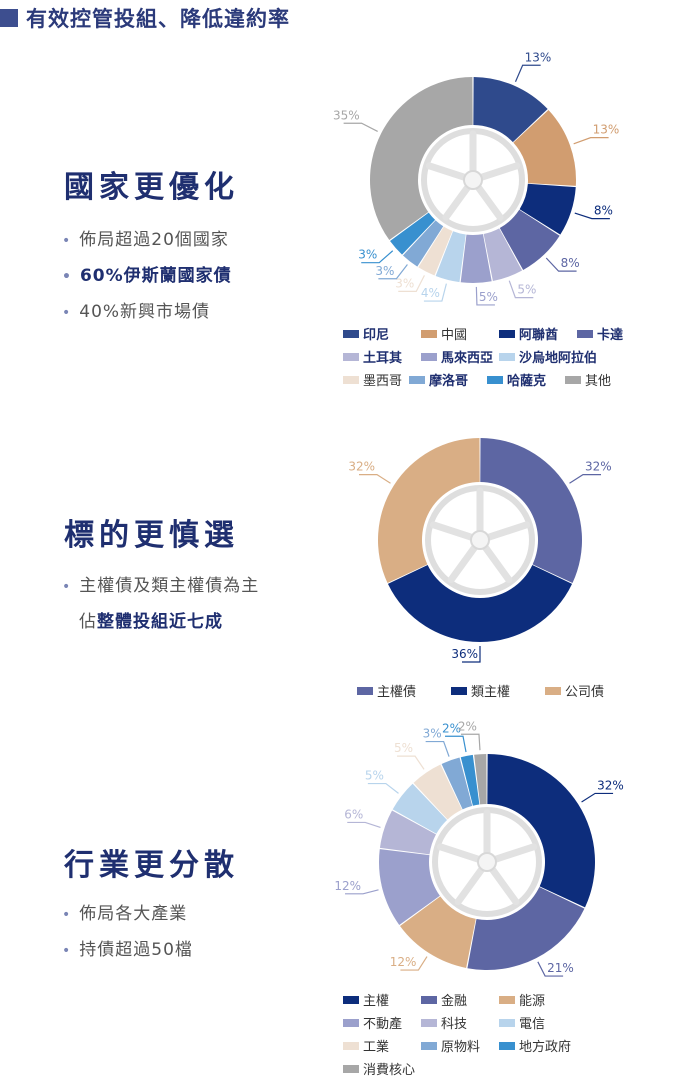 This screenshot has height=1080, width=685. Describe the element at coordinates (353, 814) in the screenshot. I see `slice-label: 6%` at that location.